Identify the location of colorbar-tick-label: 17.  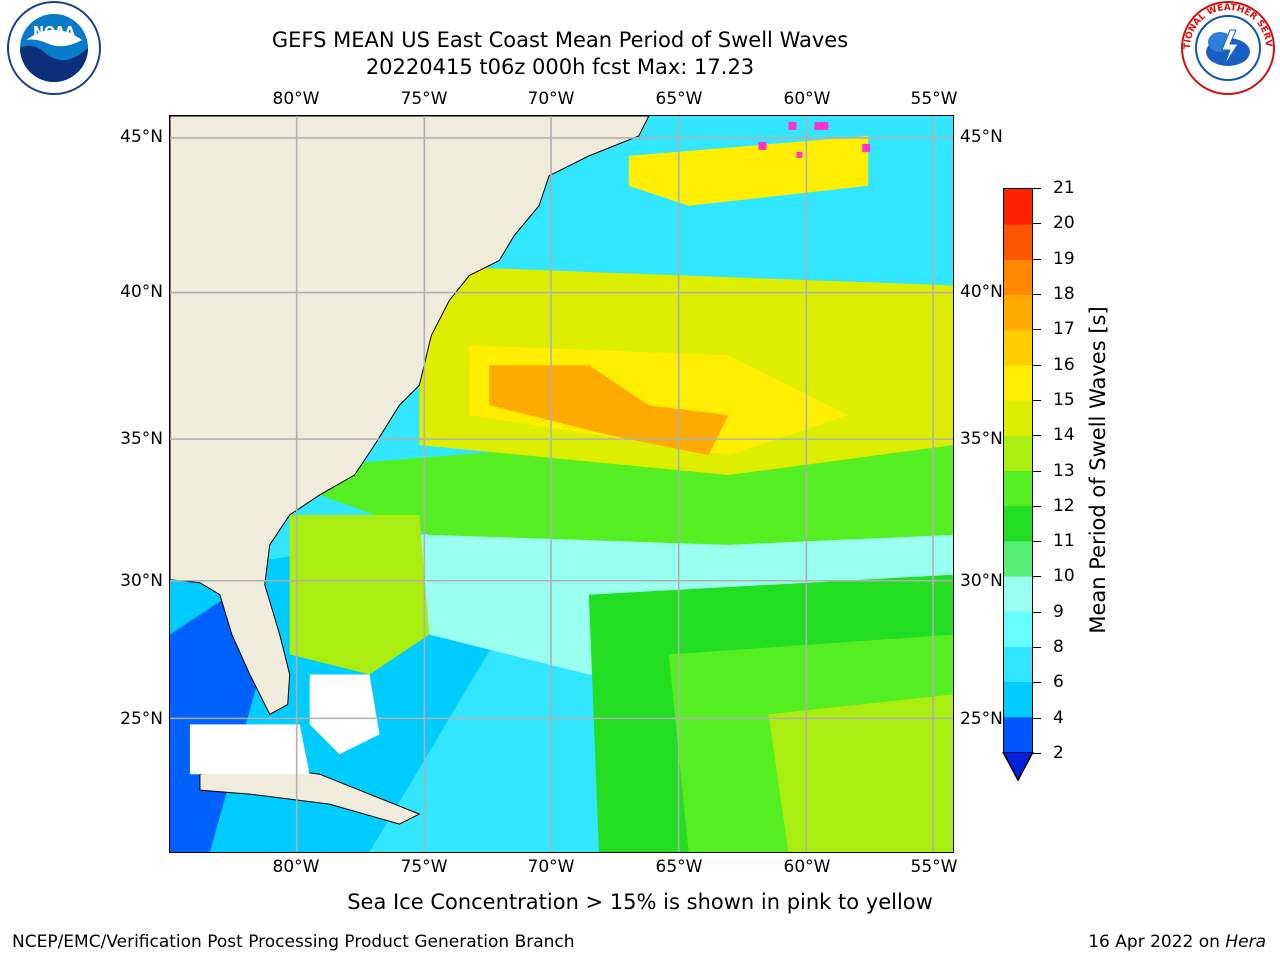
(1064, 329).